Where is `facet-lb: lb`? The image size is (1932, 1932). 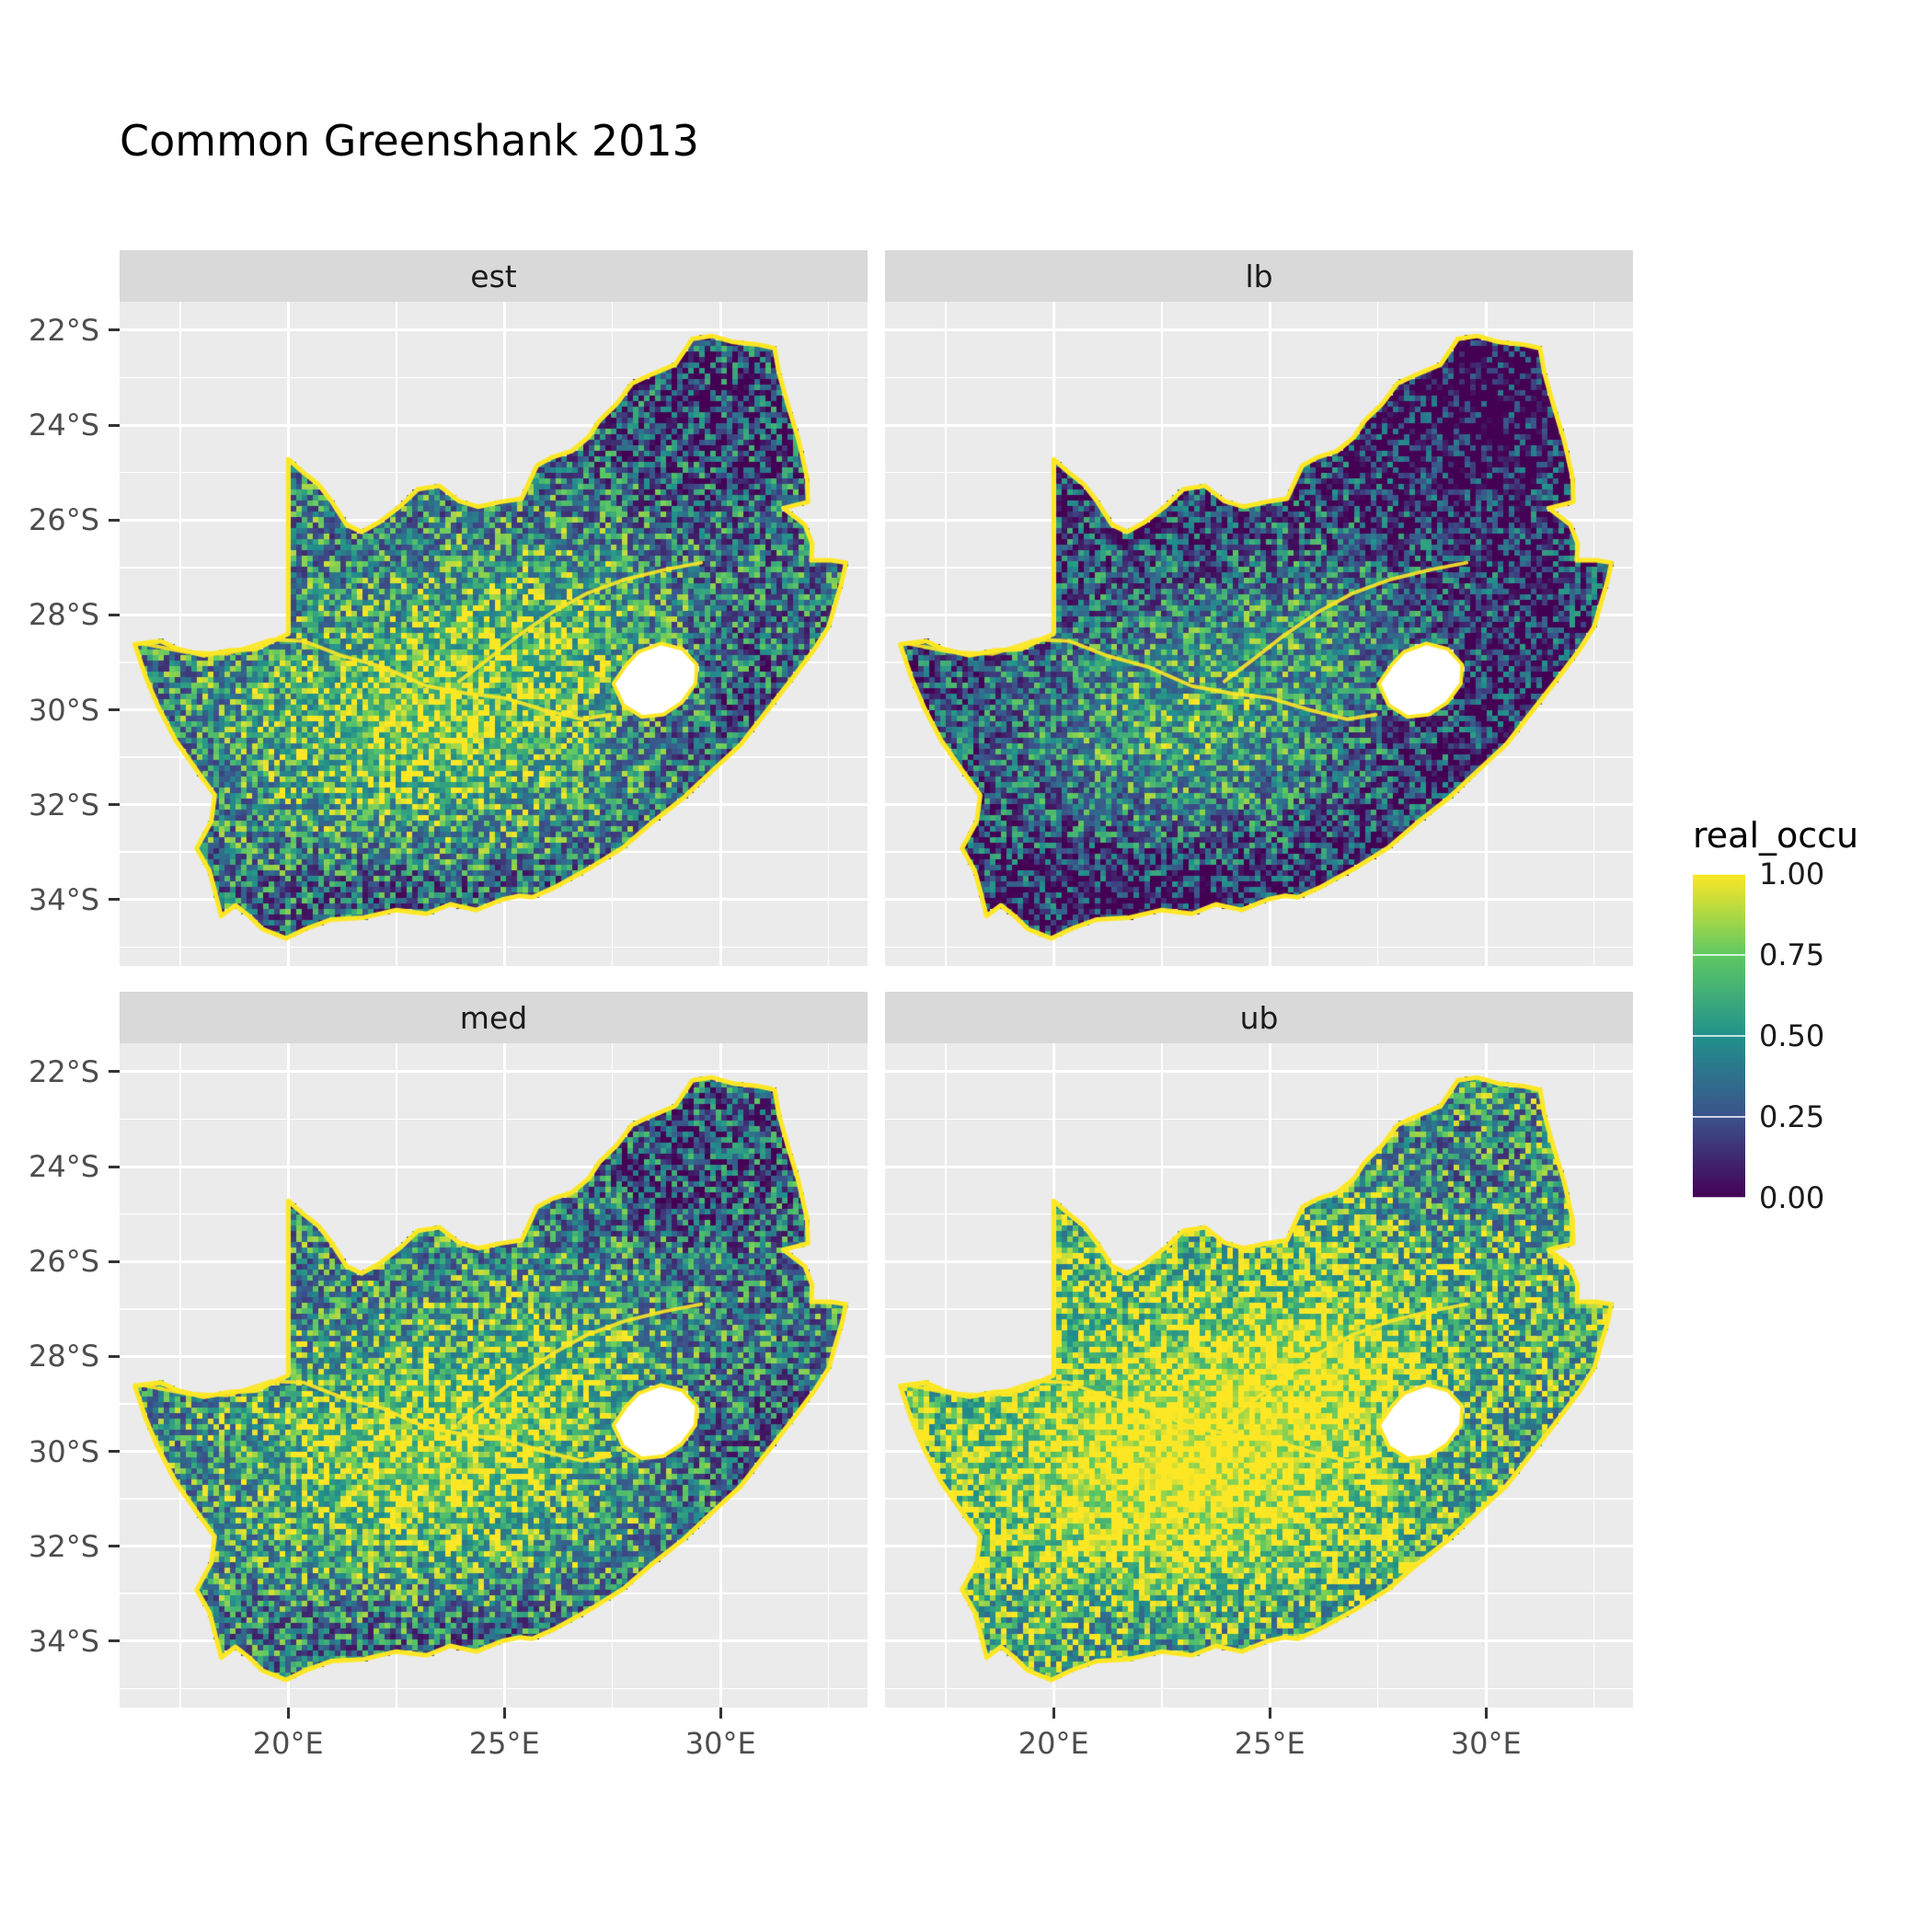 facet-lb: lb is located at coordinates (1259, 608).